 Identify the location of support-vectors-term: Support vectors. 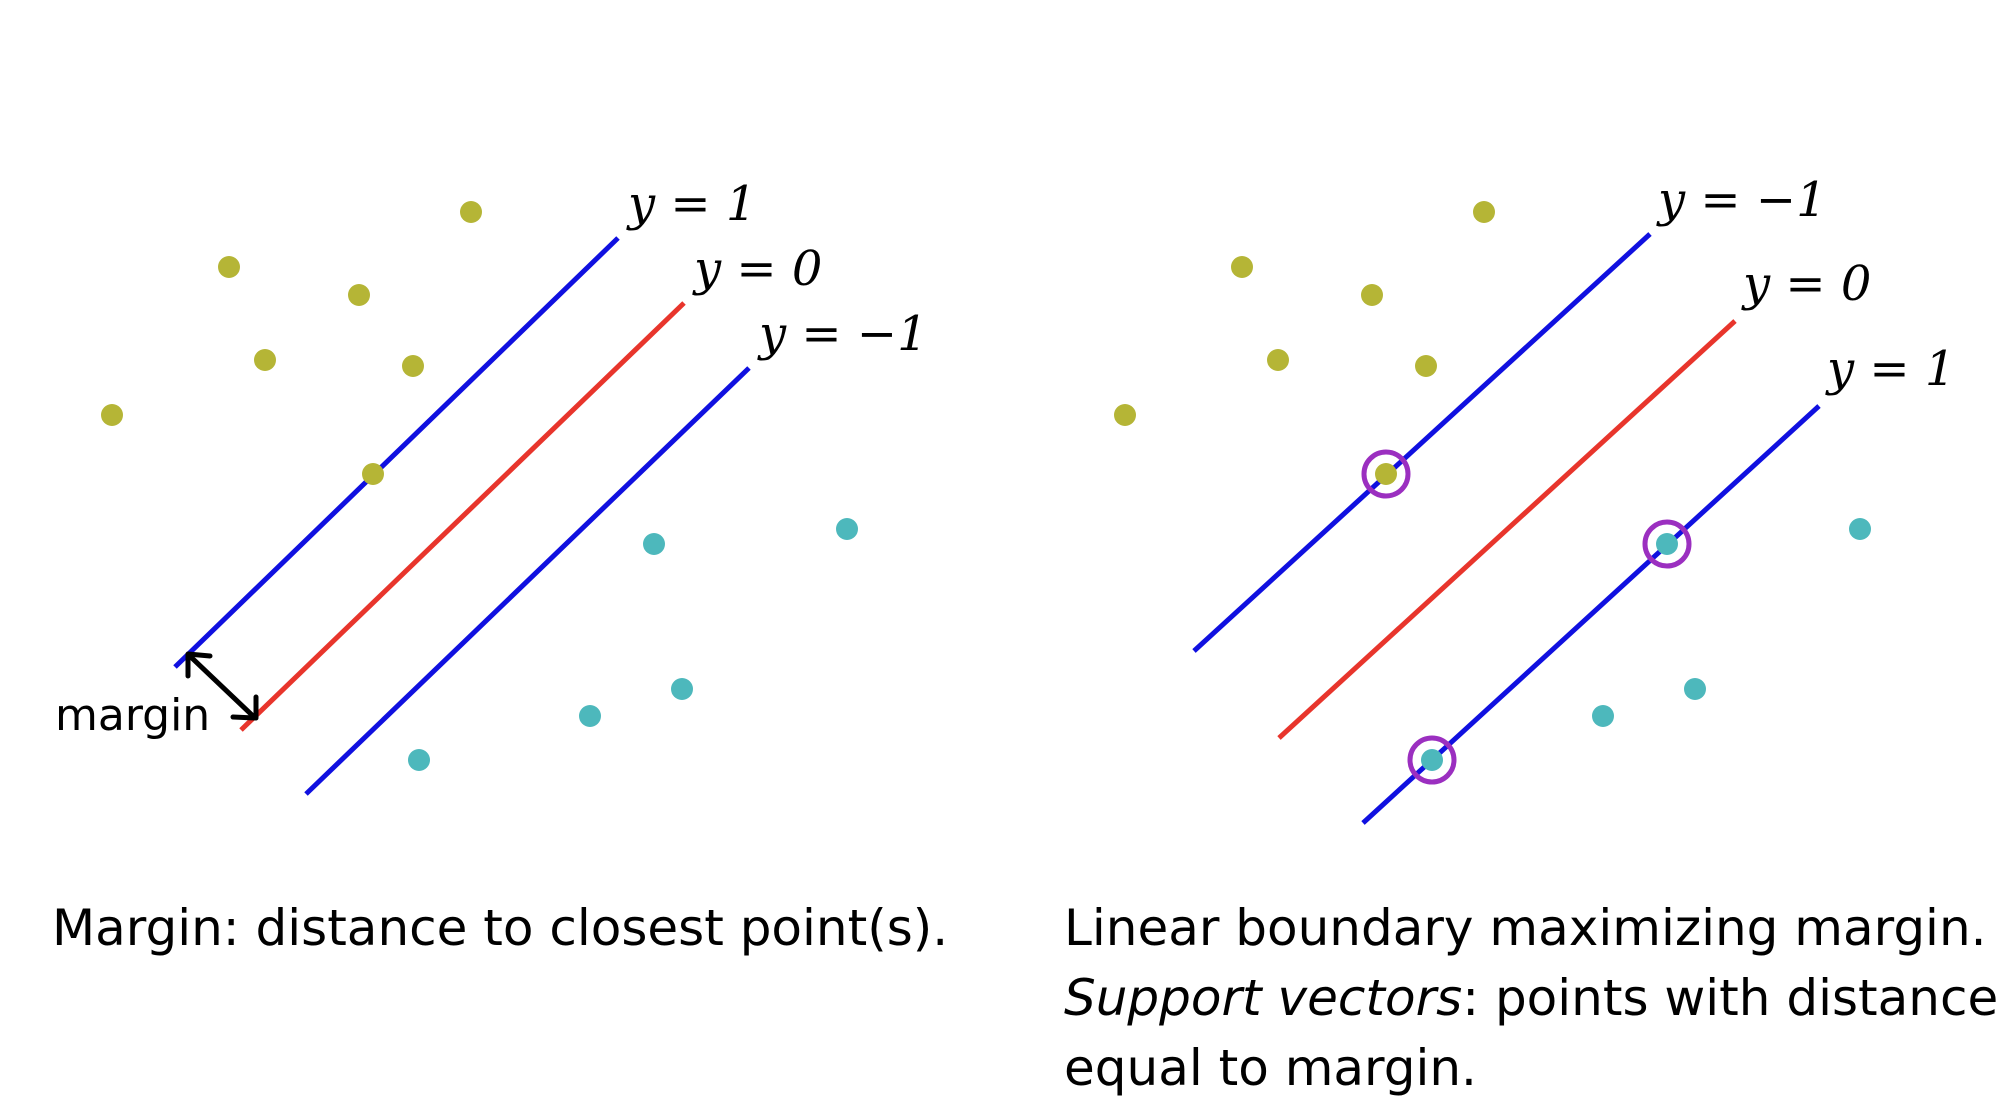
(1263, 998).